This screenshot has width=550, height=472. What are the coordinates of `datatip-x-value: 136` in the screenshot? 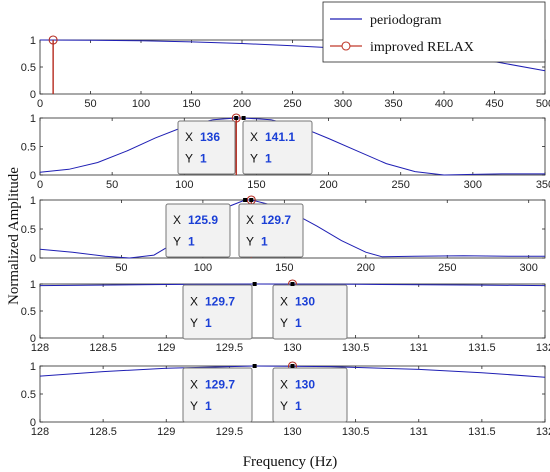 It's located at (210, 137).